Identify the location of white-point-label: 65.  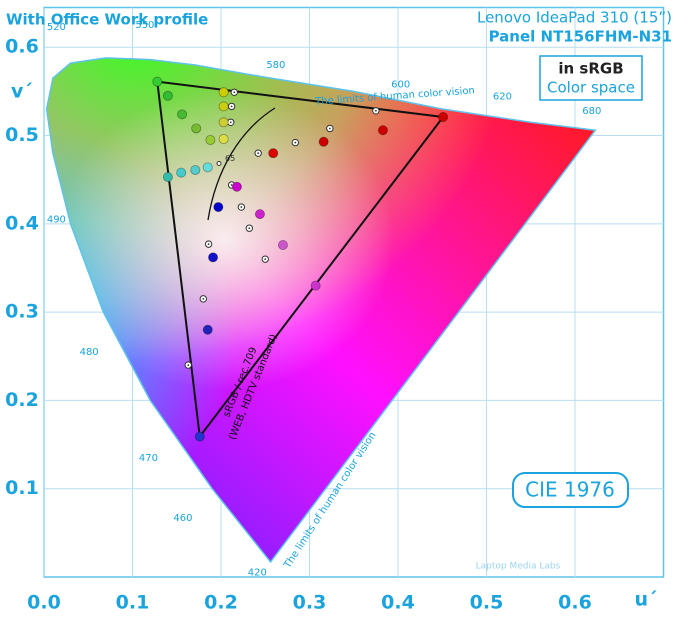
(230, 158).